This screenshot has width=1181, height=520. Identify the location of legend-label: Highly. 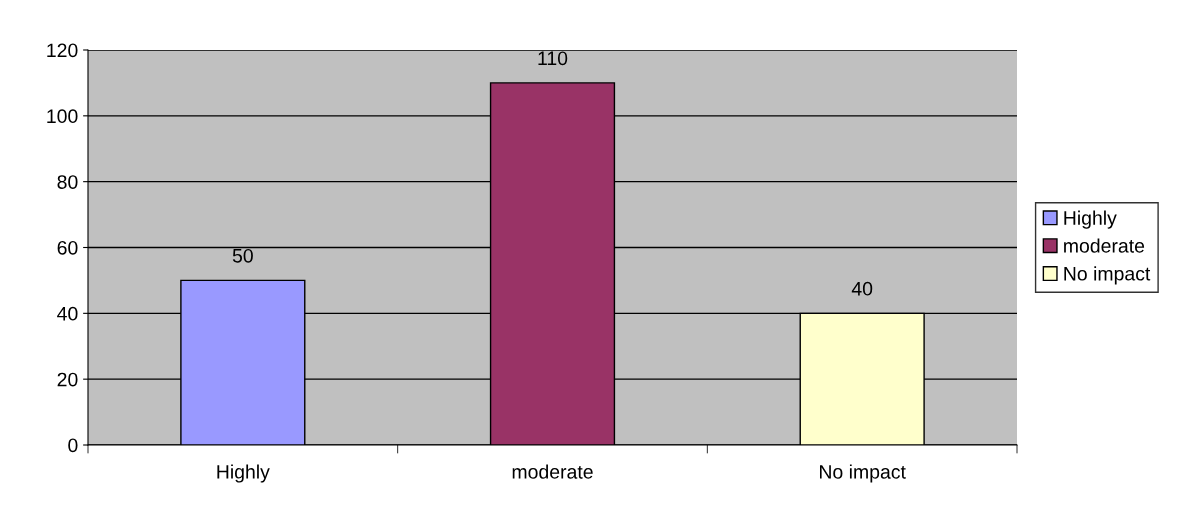
(1090, 219).